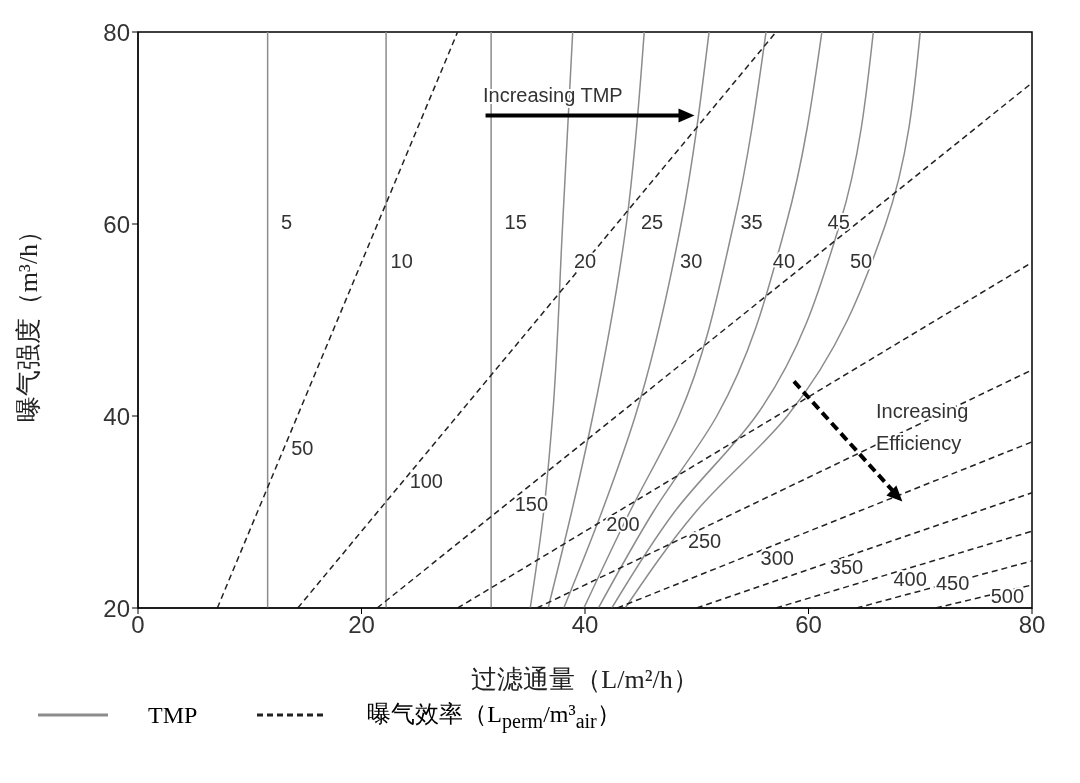 The height and width of the screenshot is (783, 1080). What do you see at coordinates (952, 583) in the screenshot?
I see `annotation: 450` at bounding box center [952, 583].